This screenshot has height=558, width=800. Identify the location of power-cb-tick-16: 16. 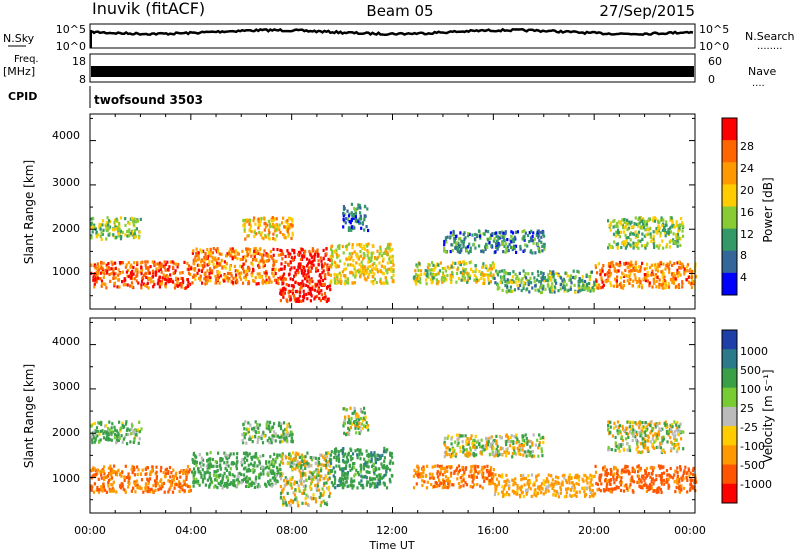
(747, 212).